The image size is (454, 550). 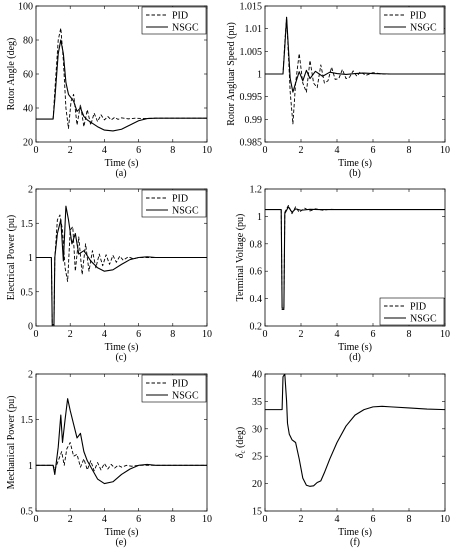 I want to click on y-tick-label: 0.6, so click(x=256, y=272).